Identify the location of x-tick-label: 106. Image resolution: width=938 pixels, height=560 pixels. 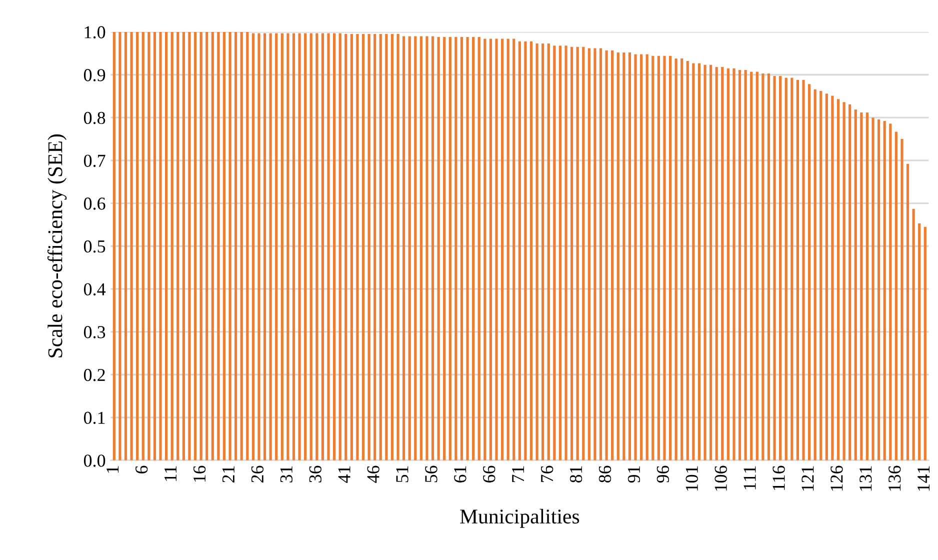
(720, 478).